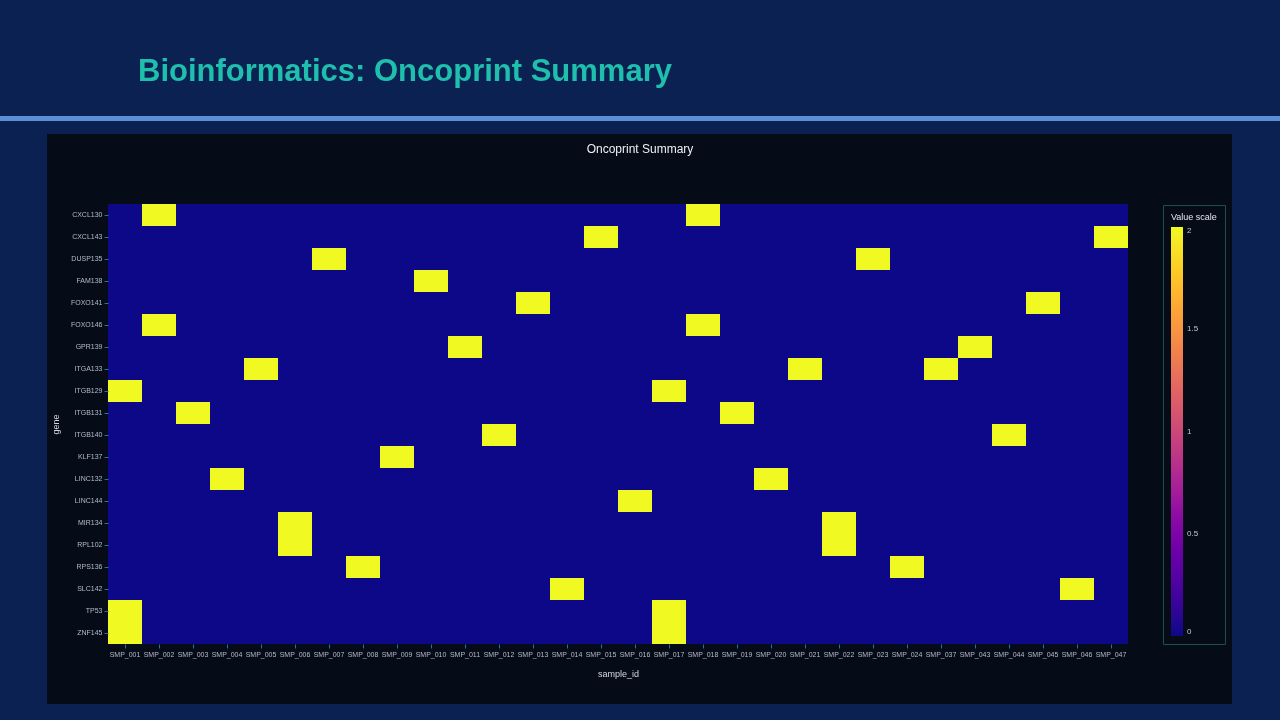 This screenshot has width=1280, height=720. What do you see at coordinates (618, 673) in the screenshot?
I see `x-axis-title: sample_id` at bounding box center [618, 673].